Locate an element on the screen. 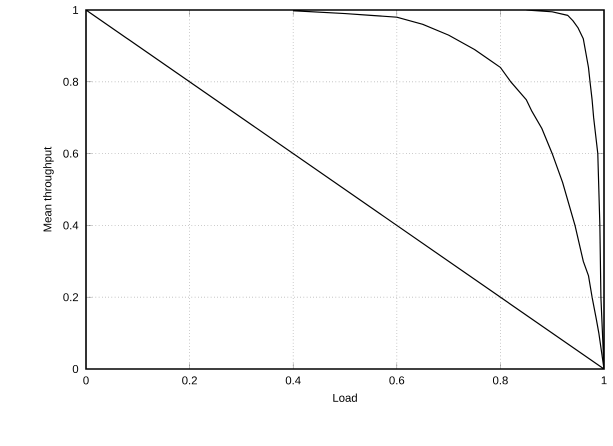 The height and width of the screenshot is (446, 613). y-tick-label: 0.6 is located at coordinates (70, 154).